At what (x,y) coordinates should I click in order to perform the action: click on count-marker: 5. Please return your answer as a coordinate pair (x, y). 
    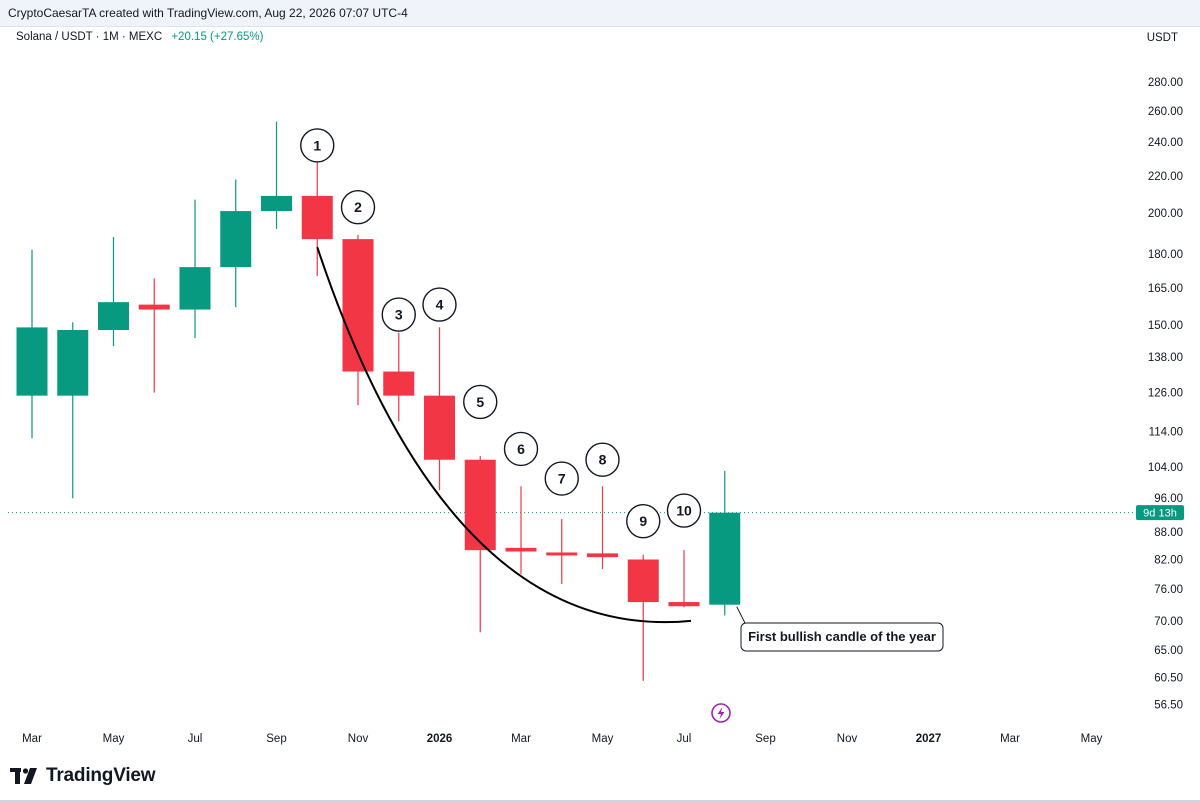
    Looking at the image, I should click on (480, 402).